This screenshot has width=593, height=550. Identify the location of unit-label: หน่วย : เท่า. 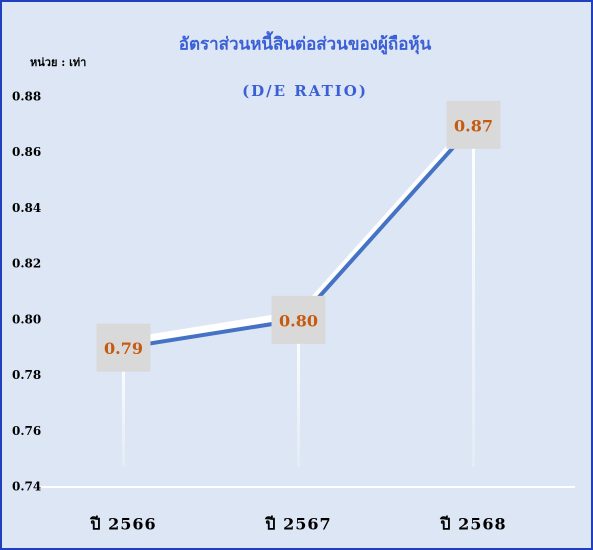
(58, 62).